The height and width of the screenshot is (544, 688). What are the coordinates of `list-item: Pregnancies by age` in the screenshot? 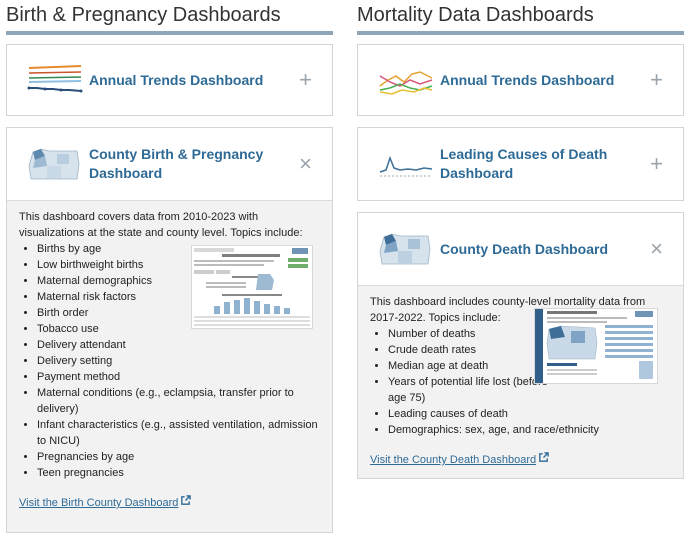 It's located at (178, 457).